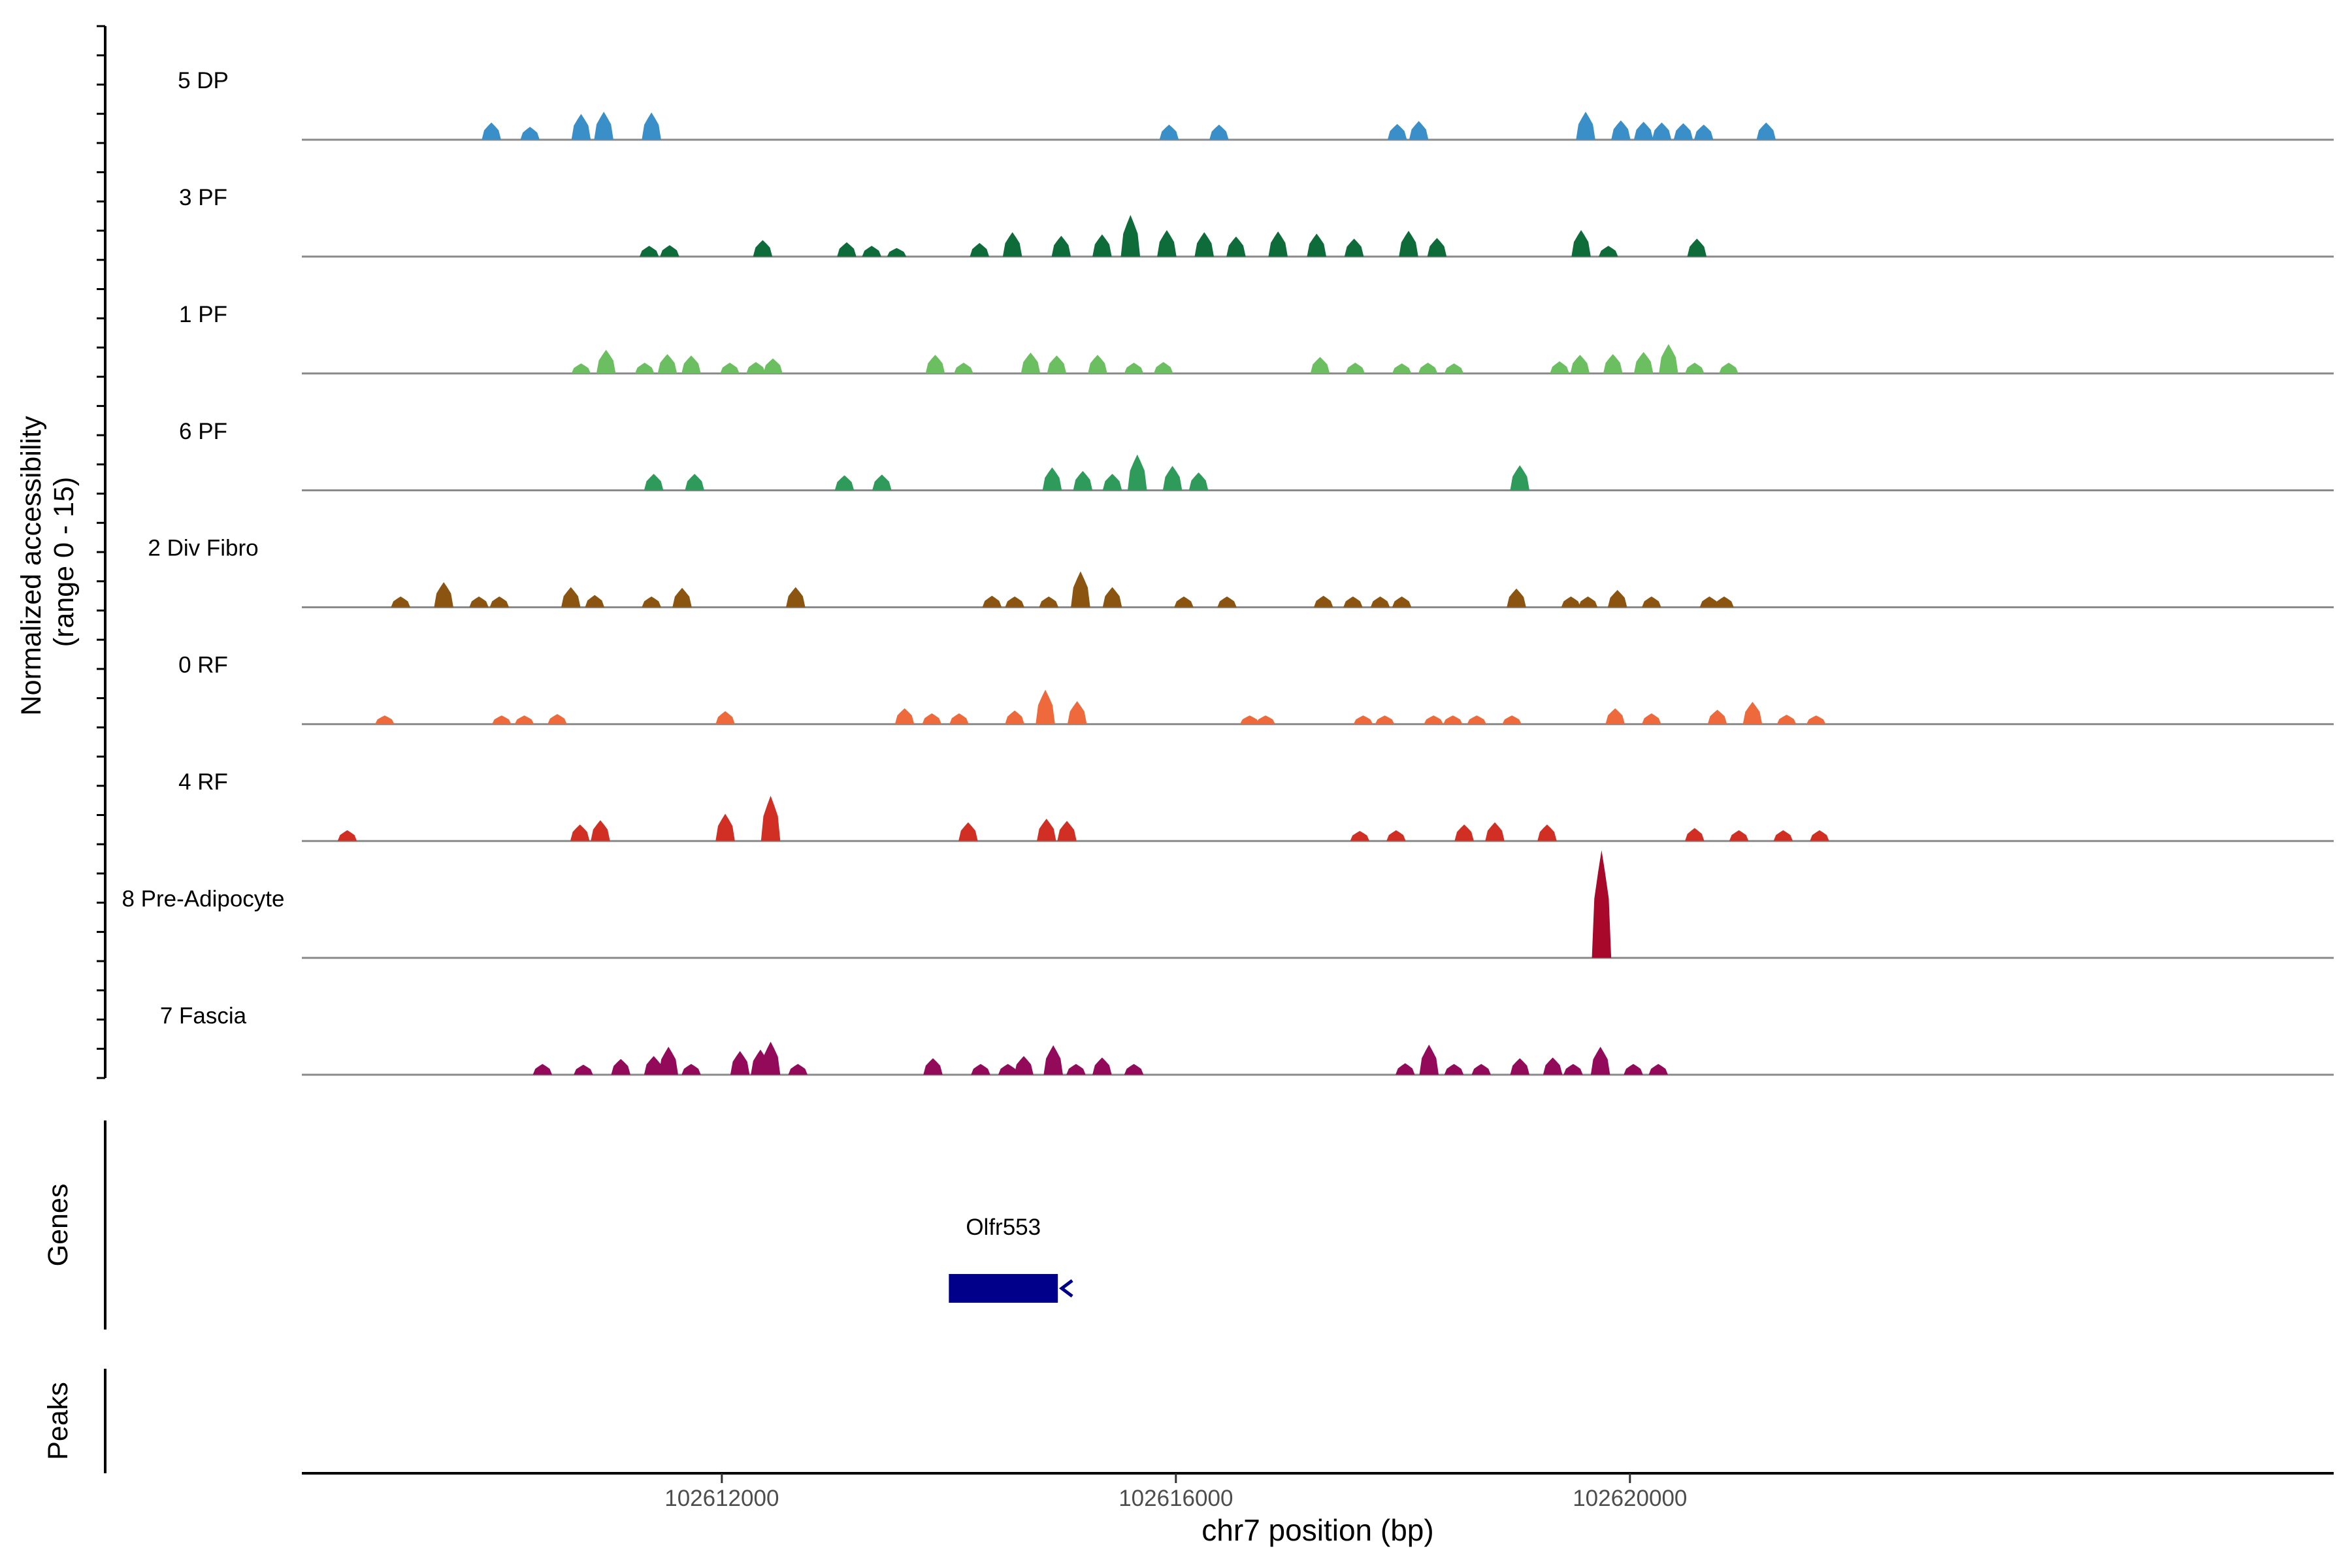  Describe the element at coordinates (203, 898) in the screenshot. I see `track-label: 8 Pre-Adipocyte` at that location.